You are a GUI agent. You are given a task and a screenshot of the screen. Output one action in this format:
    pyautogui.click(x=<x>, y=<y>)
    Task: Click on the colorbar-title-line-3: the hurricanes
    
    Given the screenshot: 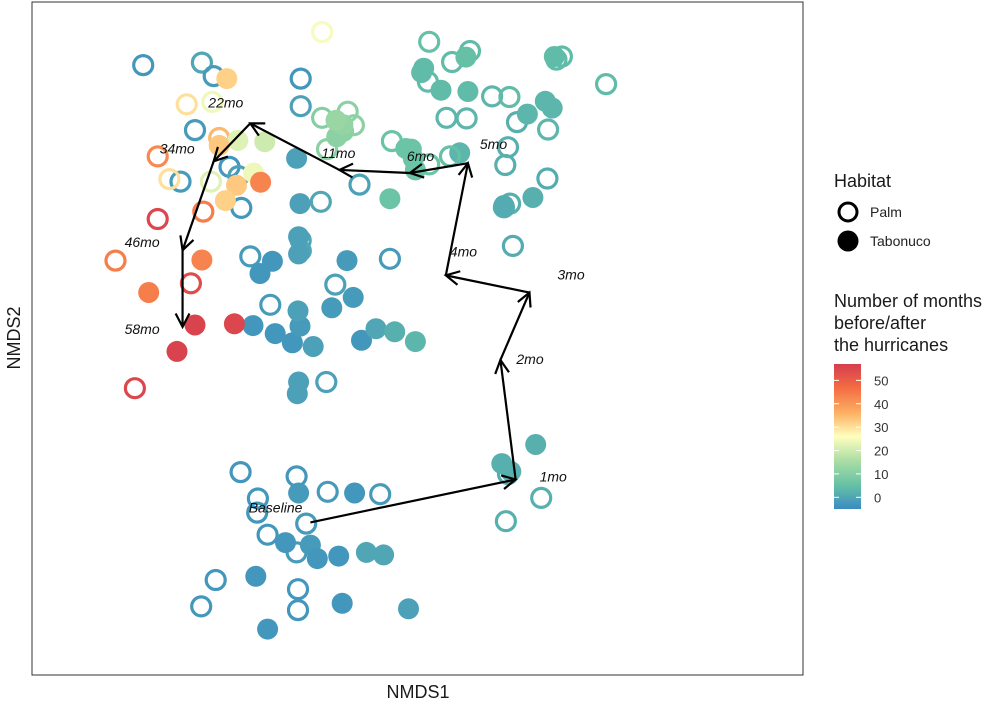 What is the action you would take?
    pyautogui.click(x=891, y=345)
    